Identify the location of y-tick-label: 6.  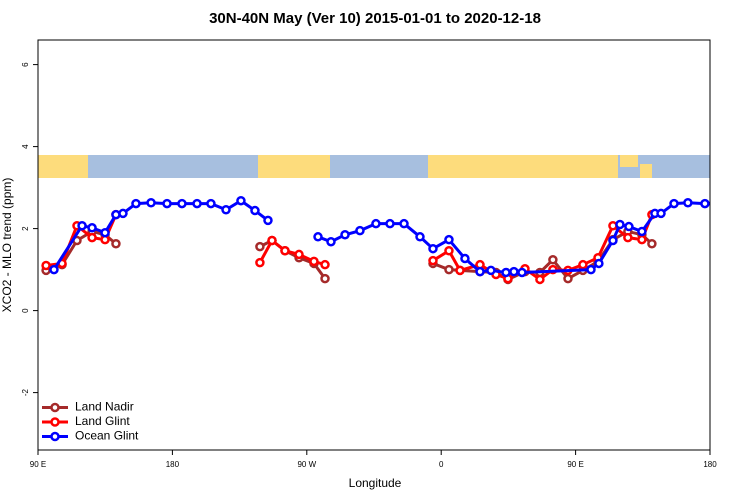
(25, 64).